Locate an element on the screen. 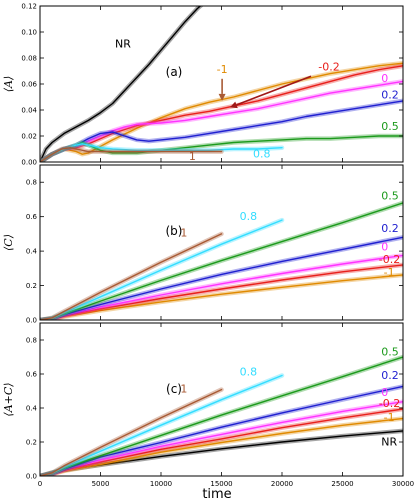 This screenshot has width=415, height=504. panel-a-label-minus1: -1 is located at coordinates (222, 69).